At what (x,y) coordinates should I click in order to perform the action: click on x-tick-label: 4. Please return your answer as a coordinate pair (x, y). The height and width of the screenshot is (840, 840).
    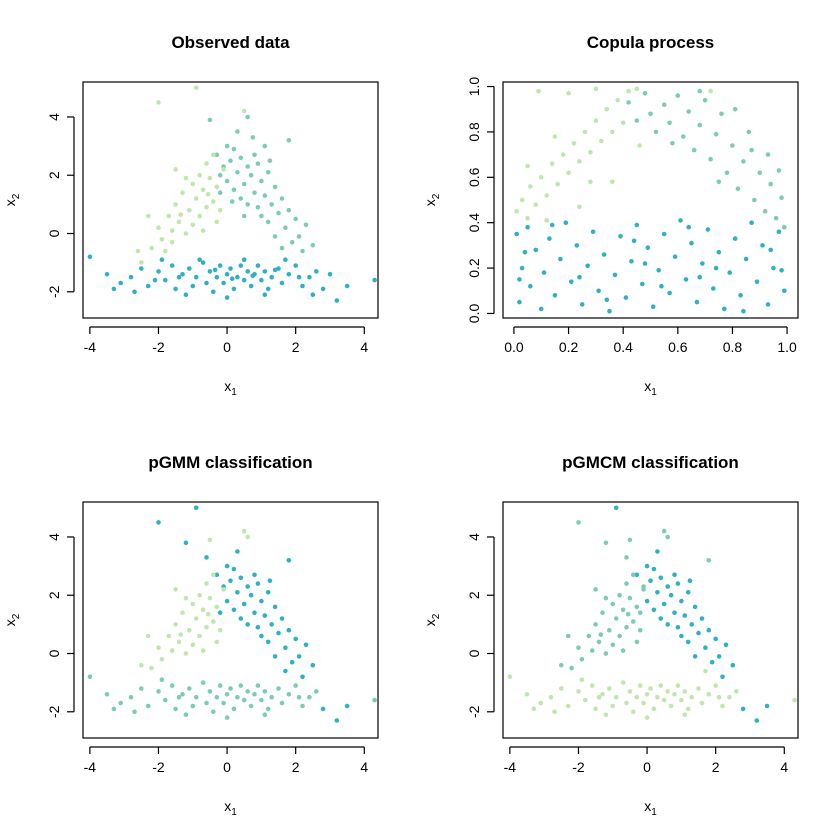
    Looking at the image, I should click on (784, 767).